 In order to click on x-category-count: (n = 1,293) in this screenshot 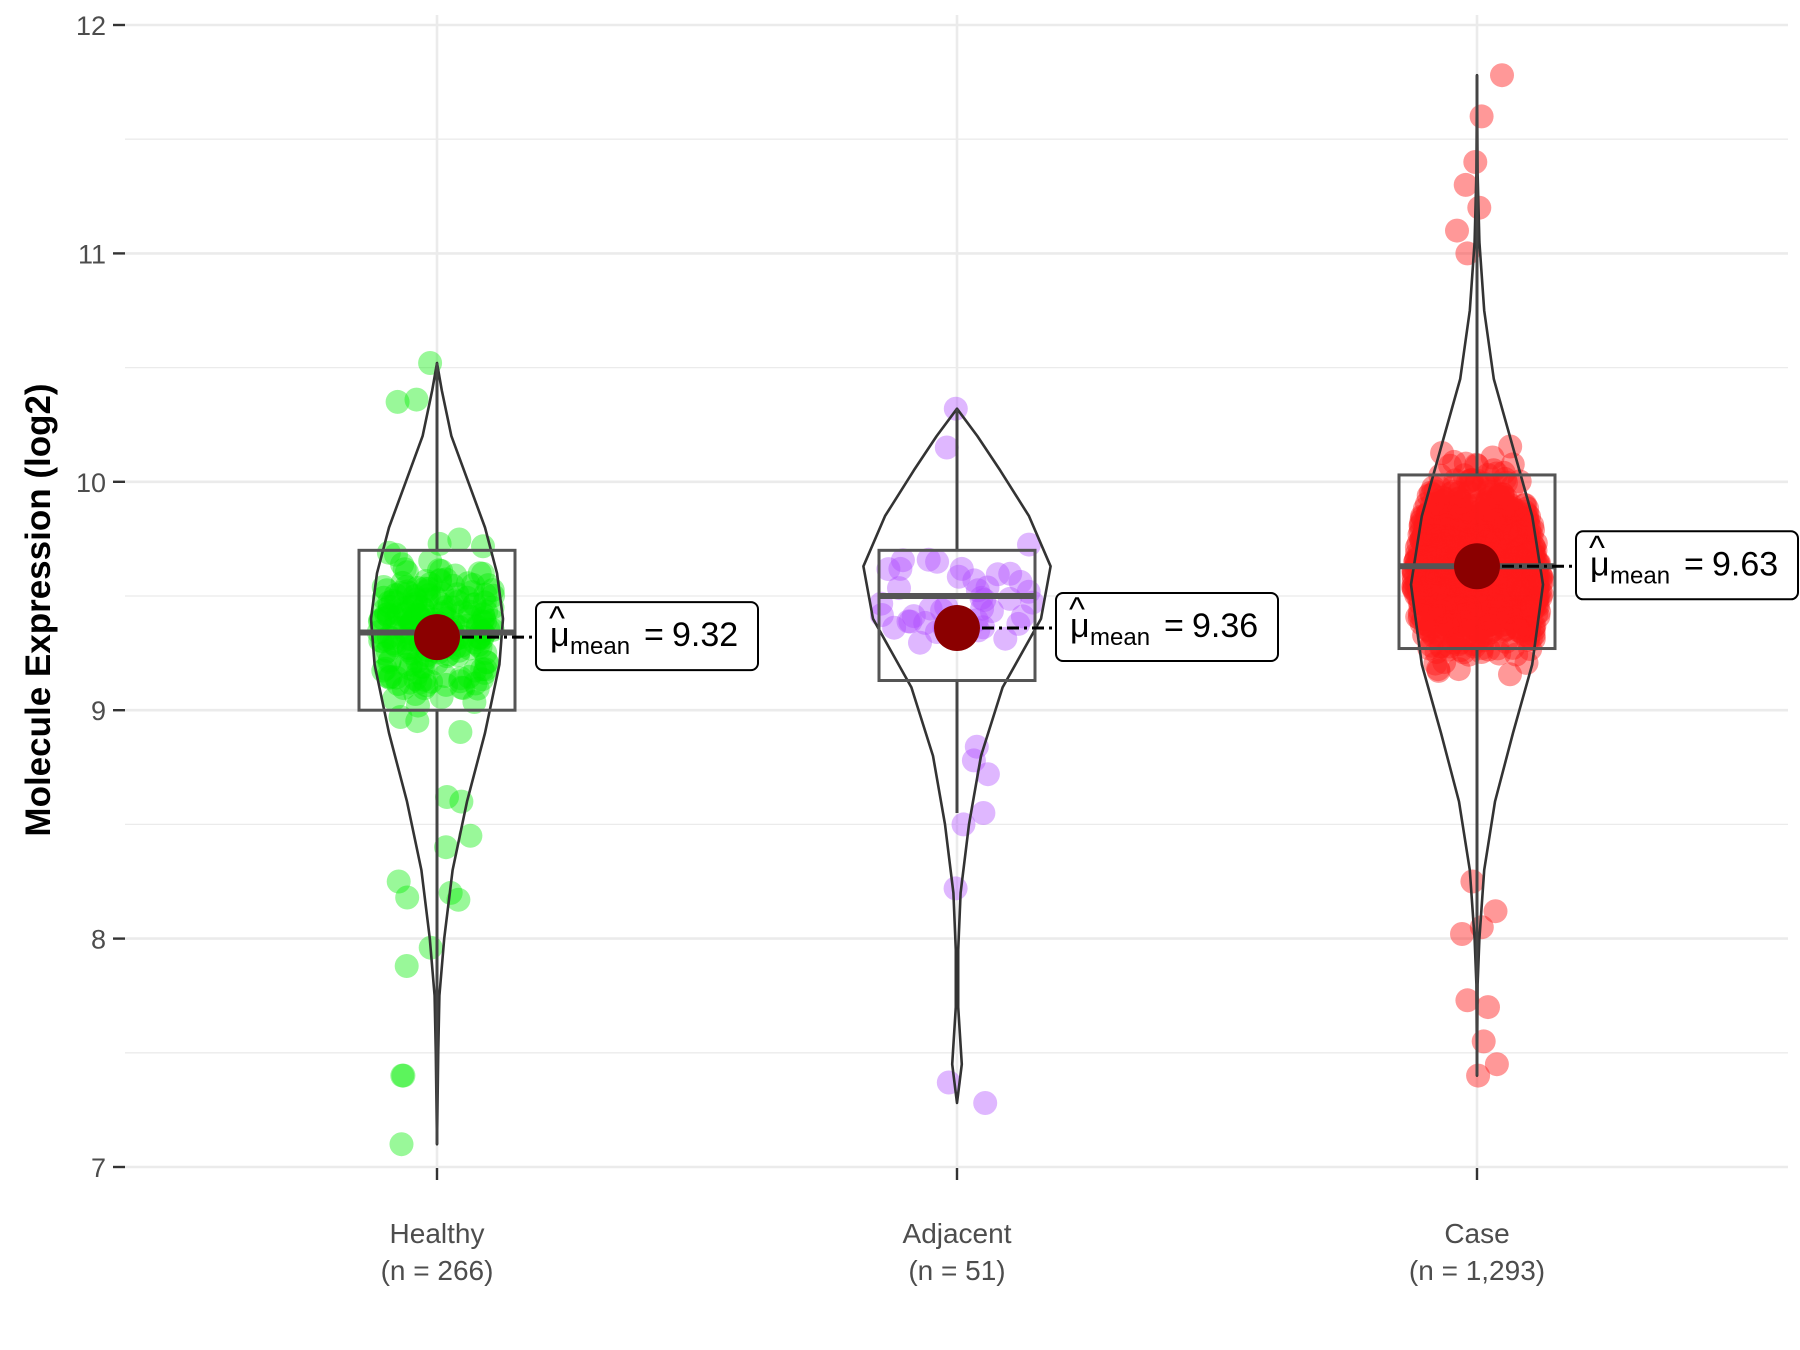, I will do `click(1477, 1270)`.